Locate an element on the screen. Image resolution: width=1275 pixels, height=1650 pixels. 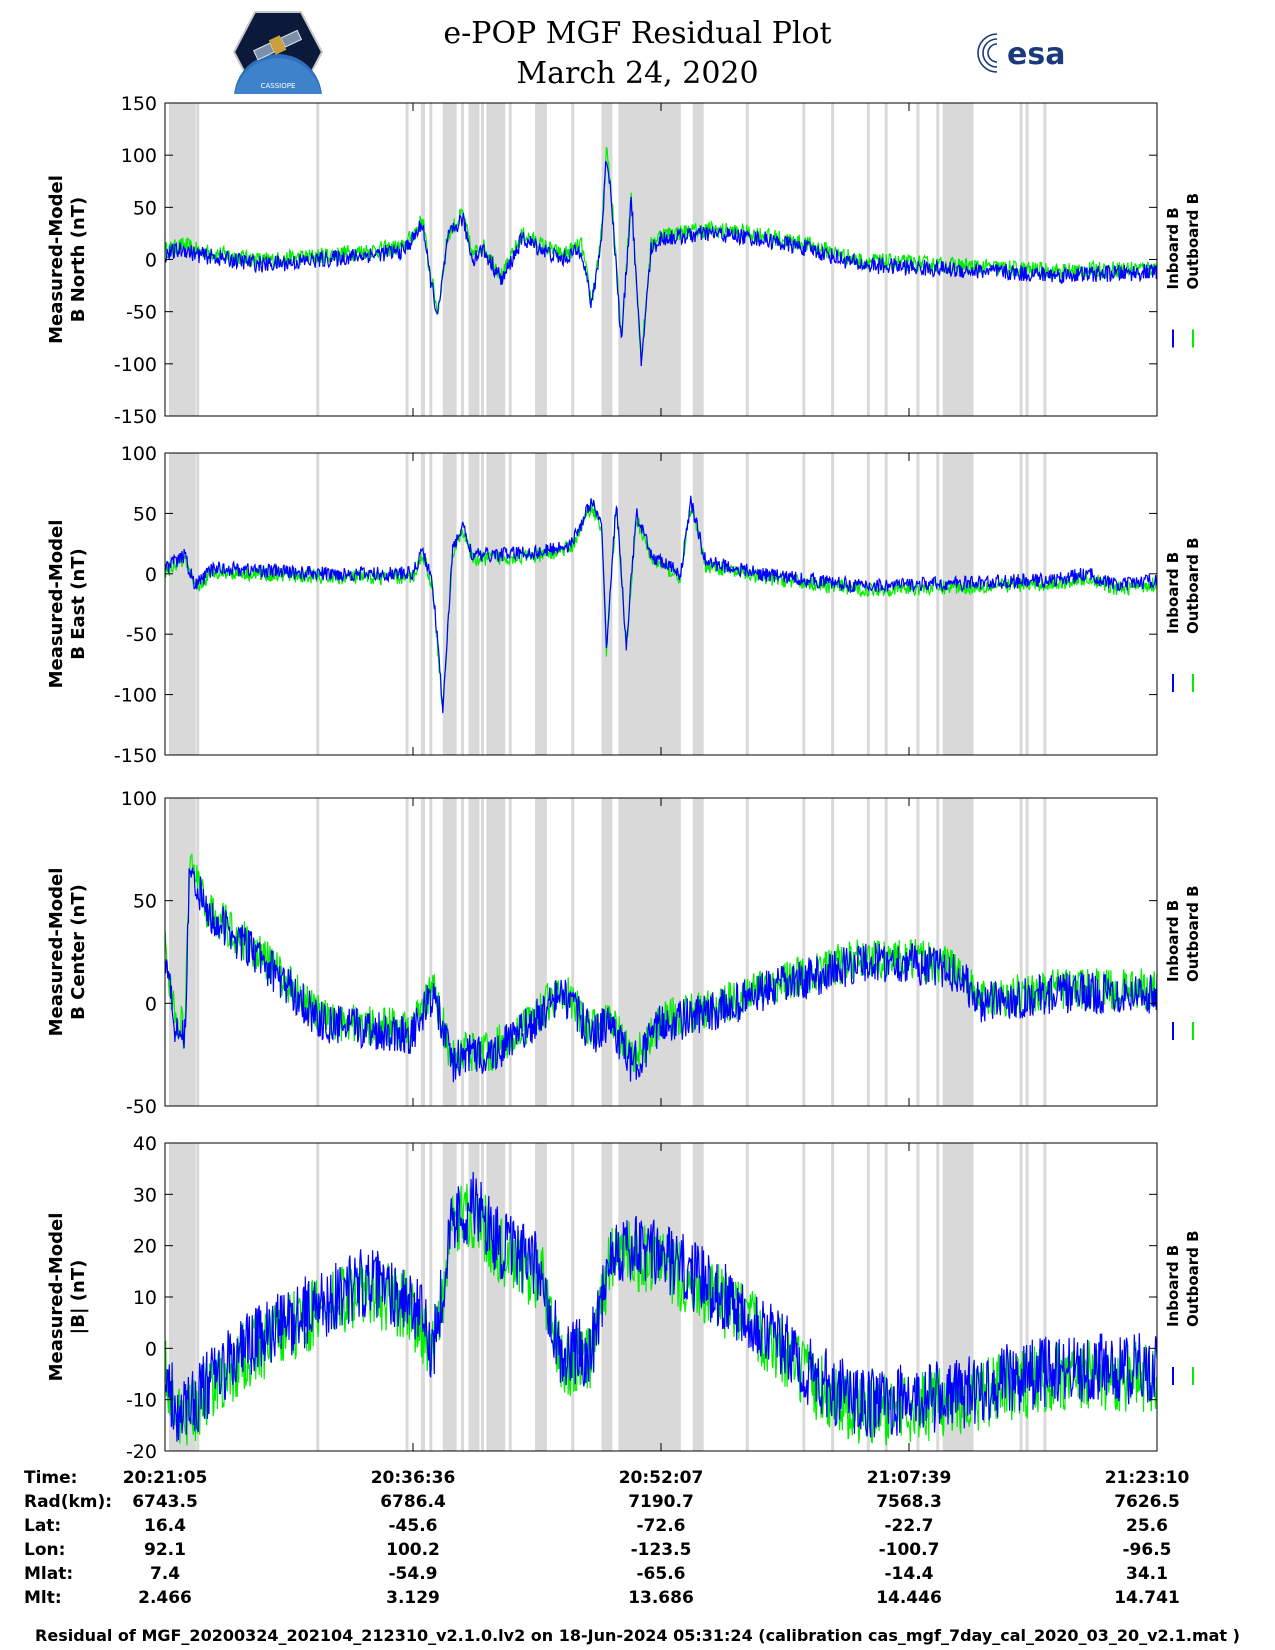
table-cell: 20:36:36 is located at coordinates (413, 1478).